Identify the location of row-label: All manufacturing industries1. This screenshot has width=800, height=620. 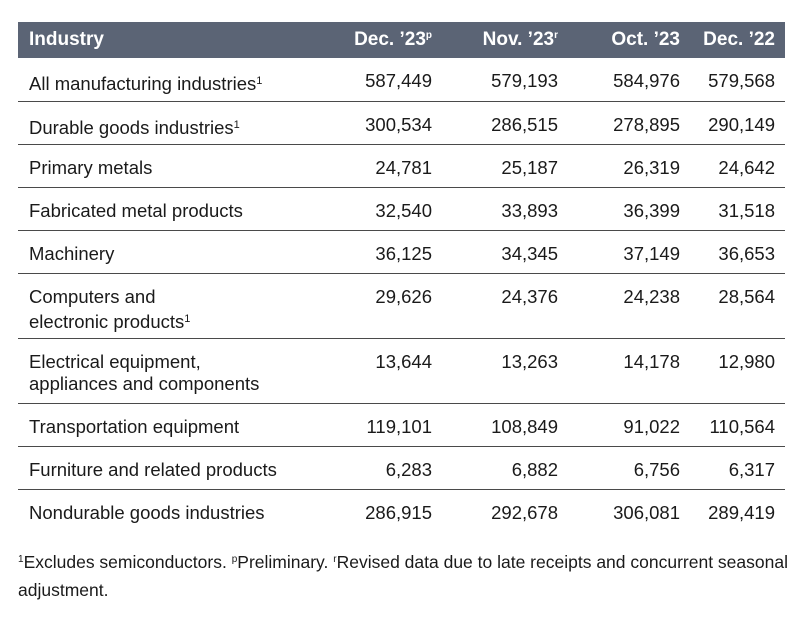
(167, 80).